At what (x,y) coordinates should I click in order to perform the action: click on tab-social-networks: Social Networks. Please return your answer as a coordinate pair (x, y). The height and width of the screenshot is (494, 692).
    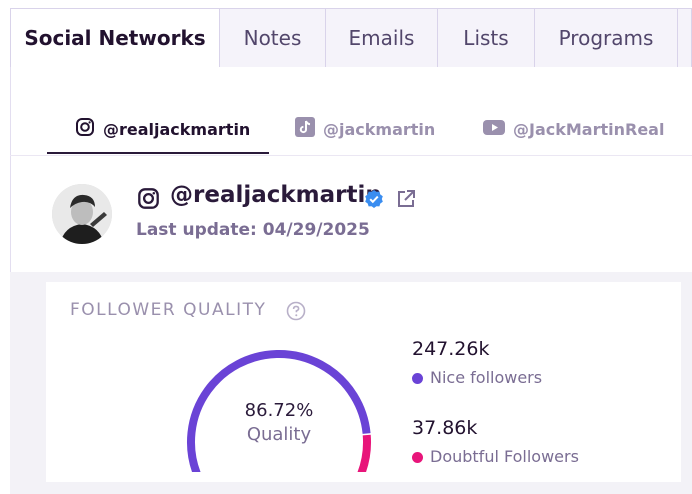
    Looking at the image, I should click on (115, 38).